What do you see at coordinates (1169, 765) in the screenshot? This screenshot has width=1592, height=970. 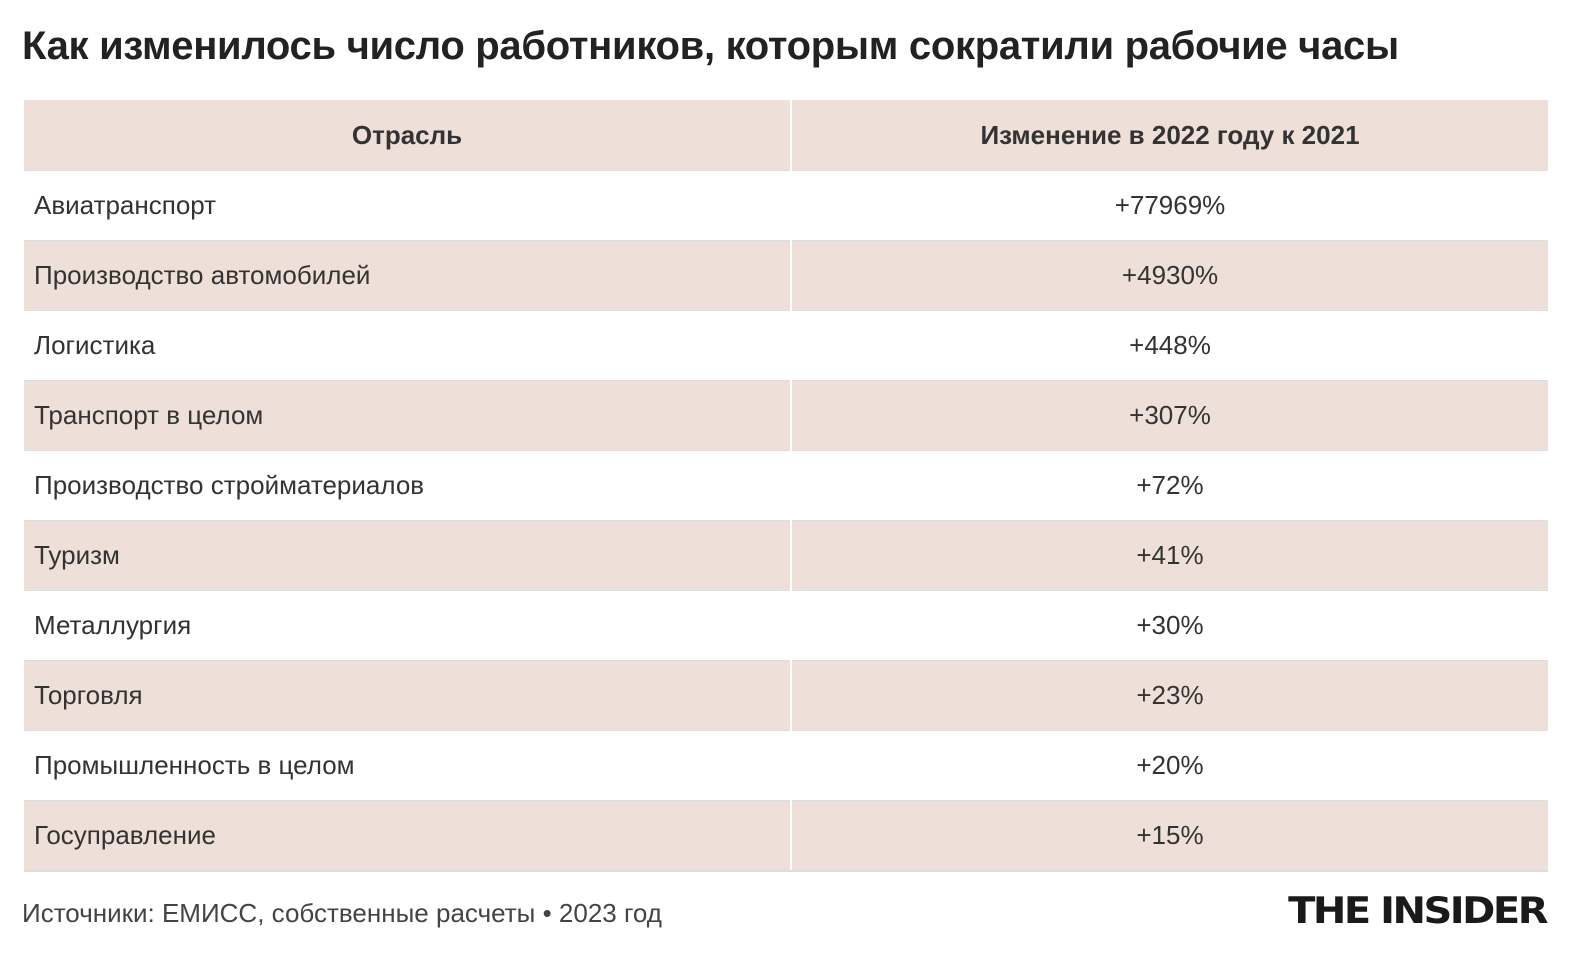 I see `change-cell: +20%` at bounding box center [1169, 765].